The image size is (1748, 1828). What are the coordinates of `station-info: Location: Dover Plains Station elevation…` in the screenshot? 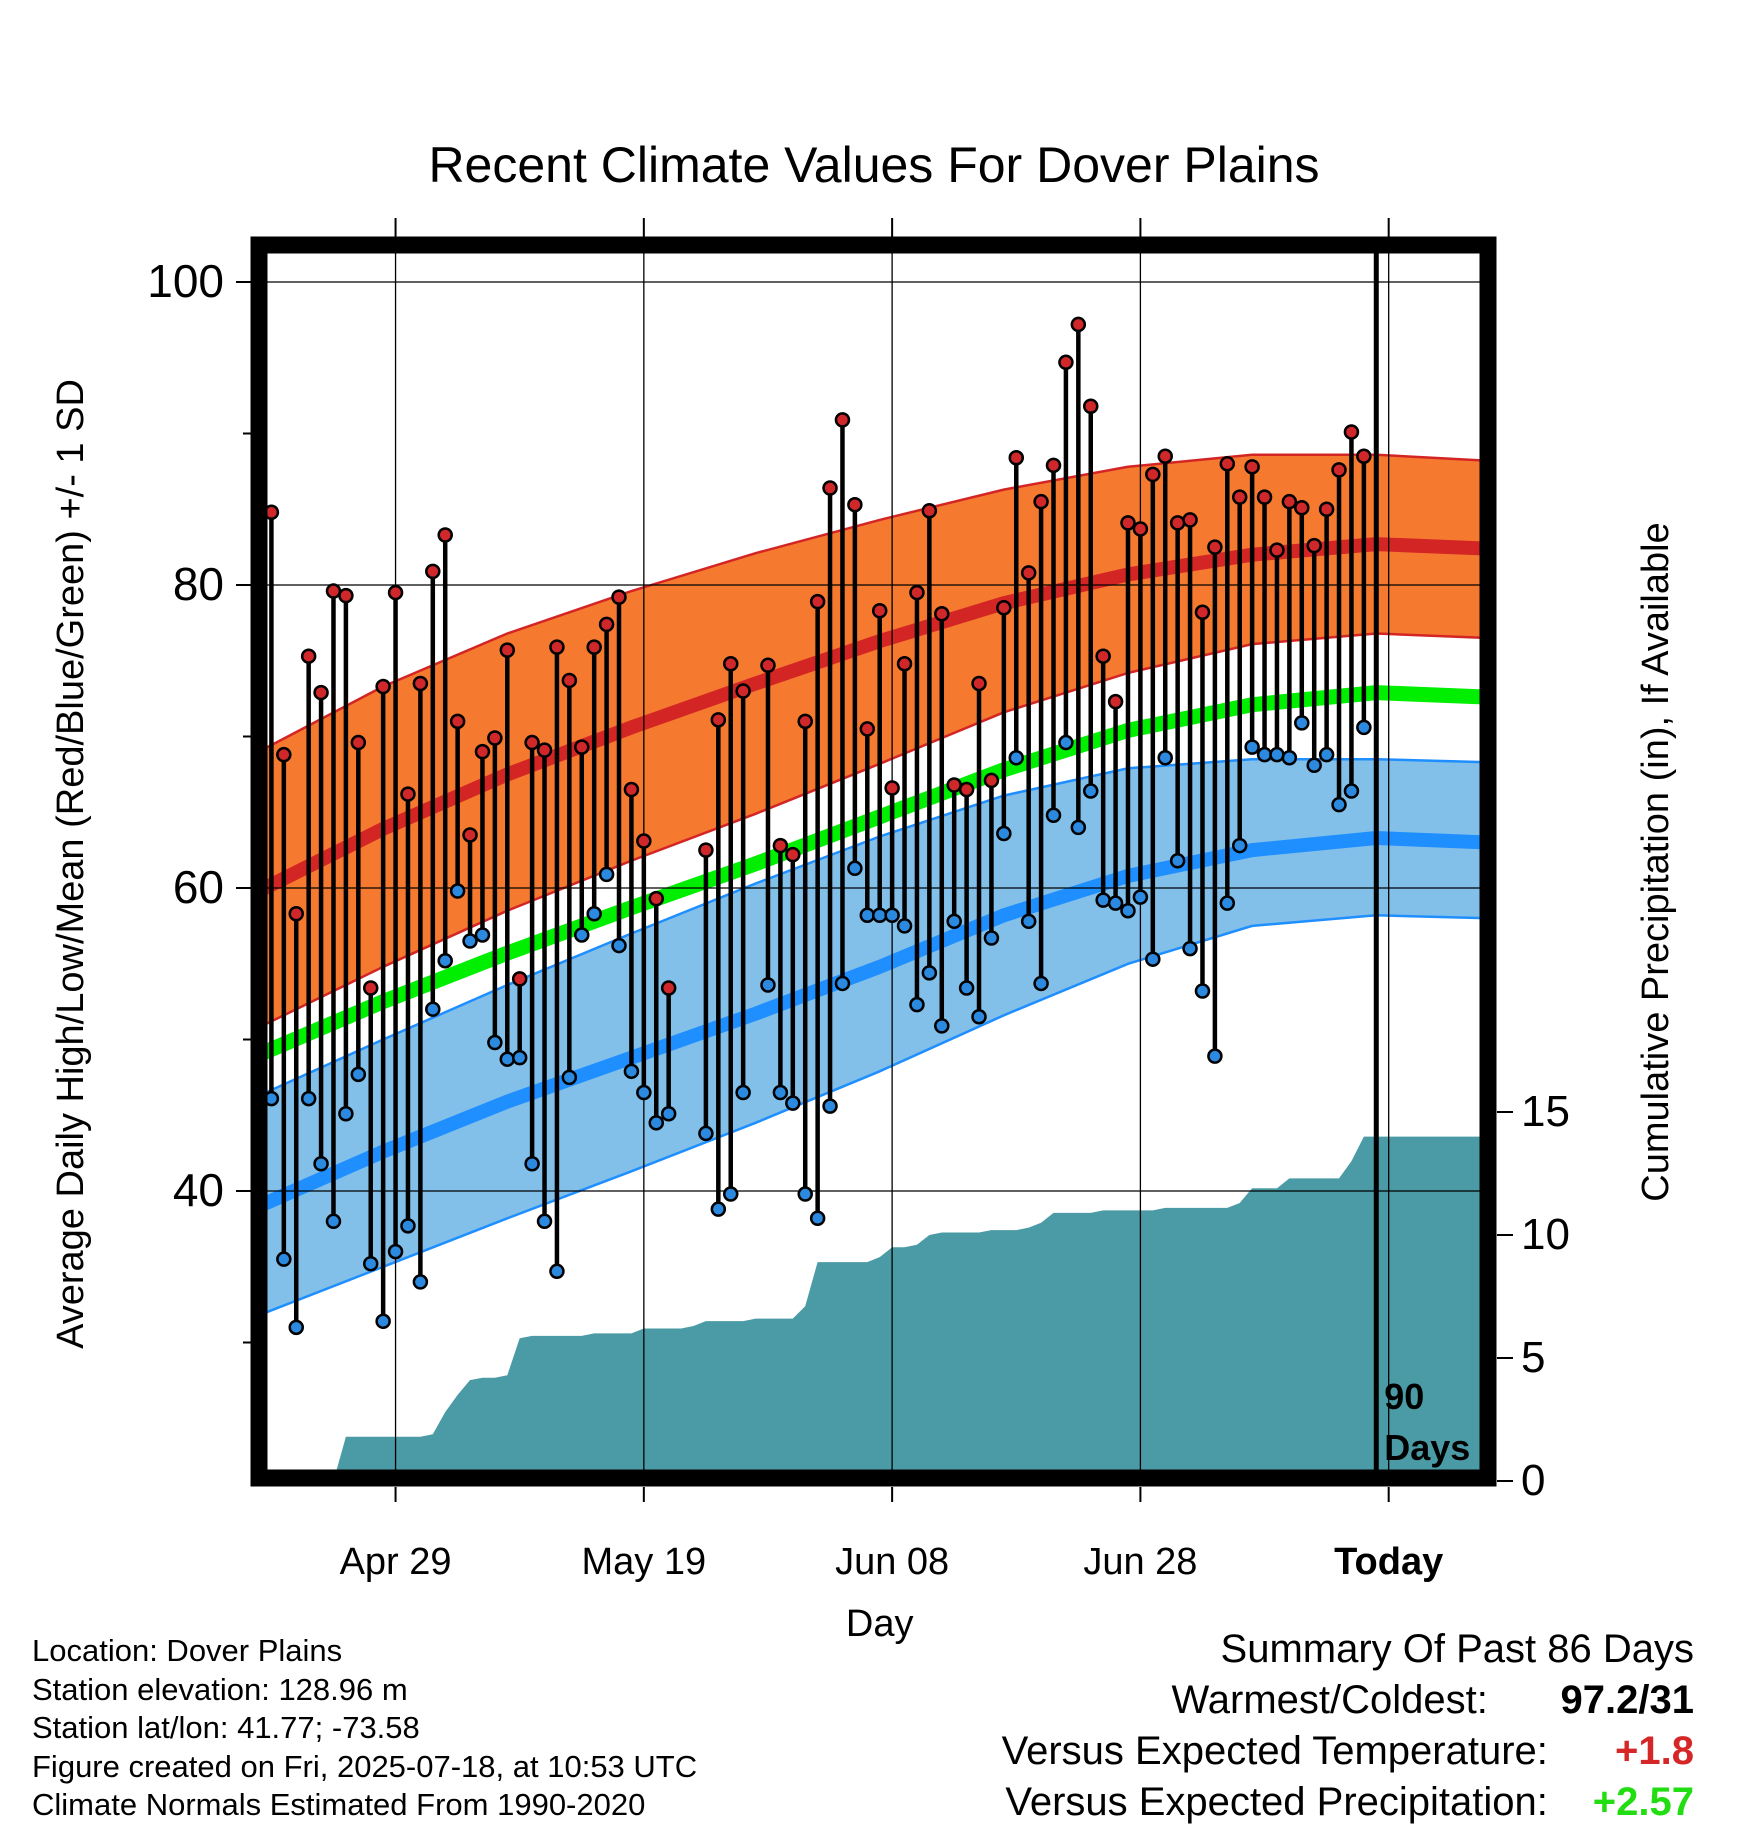 It's located at (364, 1728).